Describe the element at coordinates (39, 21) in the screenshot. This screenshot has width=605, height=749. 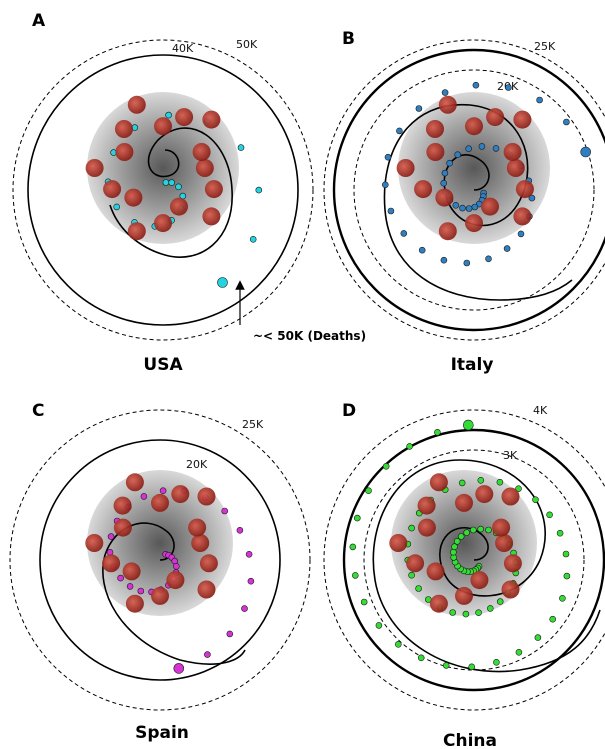
I see `panel-letter-a: A` at that location.